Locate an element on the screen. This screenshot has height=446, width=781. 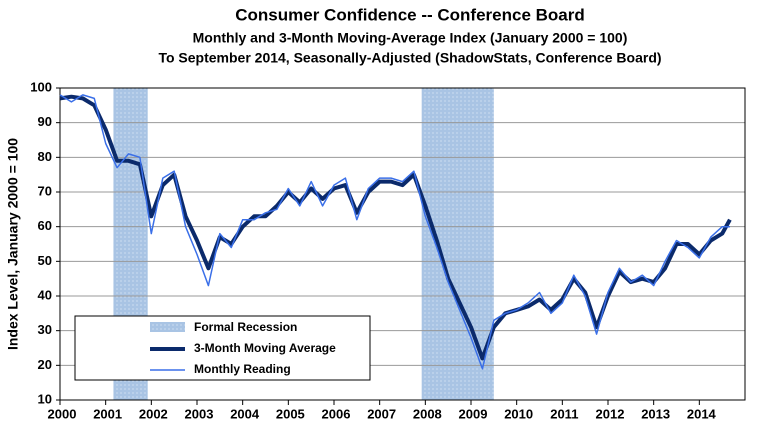
y-tick-label: 60 is located at coordinates (45, 225).